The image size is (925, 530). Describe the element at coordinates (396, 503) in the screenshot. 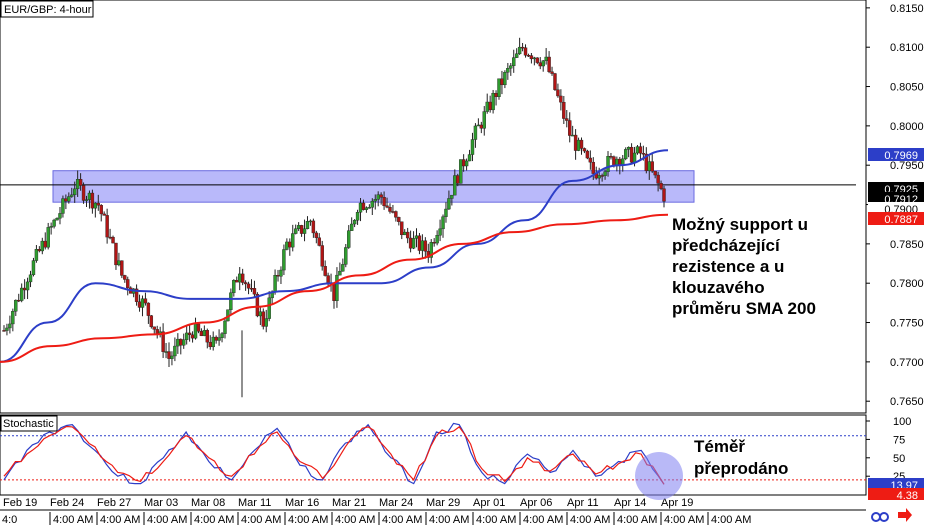

I see `x-date-label: Mar 24` at that location.